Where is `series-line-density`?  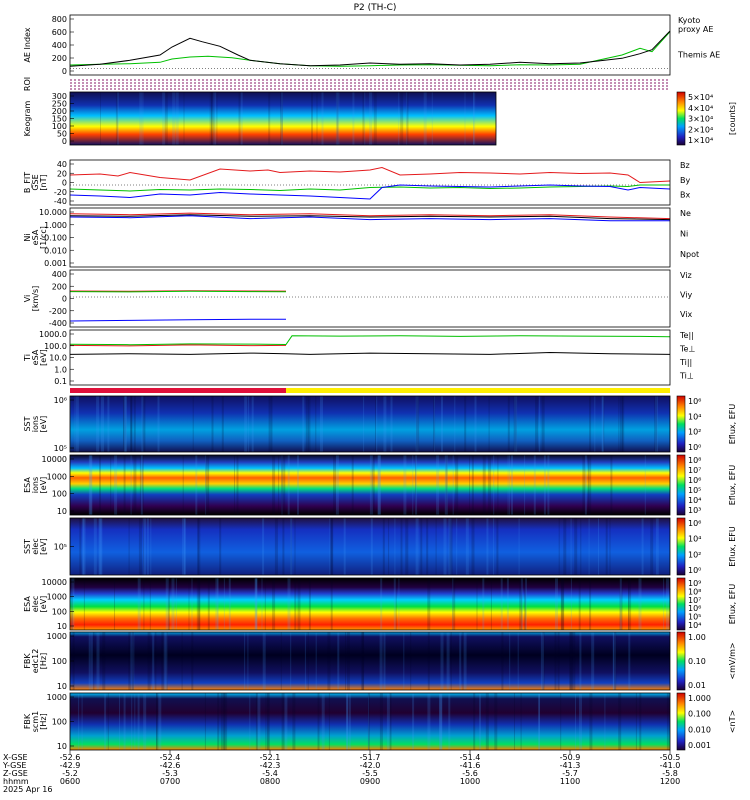 series-line-density is located at coordinates (370, 217).